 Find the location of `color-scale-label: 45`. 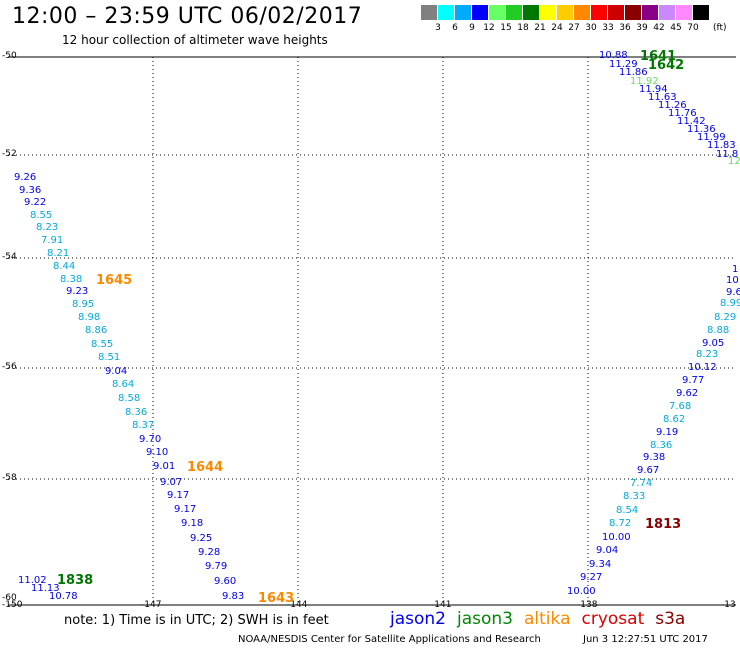

color-scale-label: 45 is located at coordinates (676, 28).